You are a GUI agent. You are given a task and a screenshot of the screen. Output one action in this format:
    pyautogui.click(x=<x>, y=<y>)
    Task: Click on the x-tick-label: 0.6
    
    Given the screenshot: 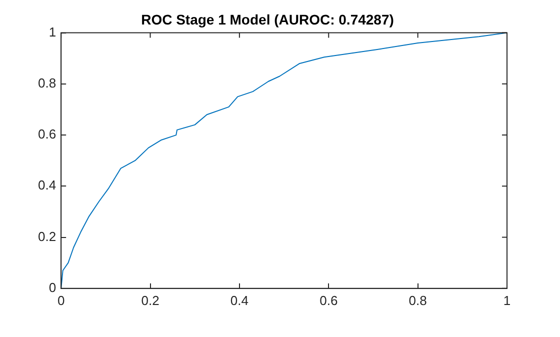 What is the action you would take?
    pyautogui.click(x=329, y=300)
    